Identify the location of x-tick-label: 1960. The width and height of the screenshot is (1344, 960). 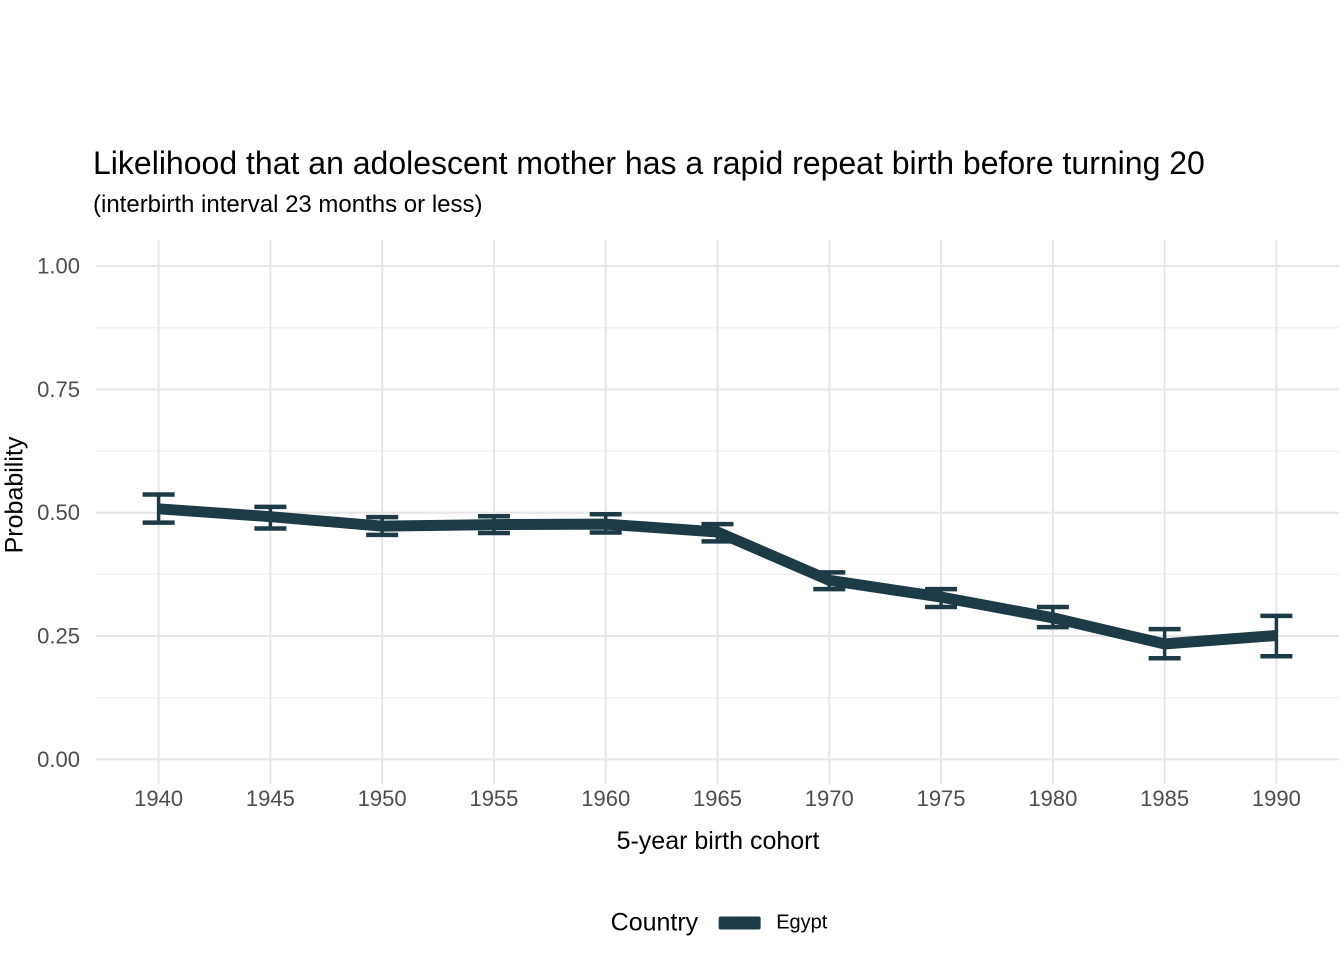
(605, 798).